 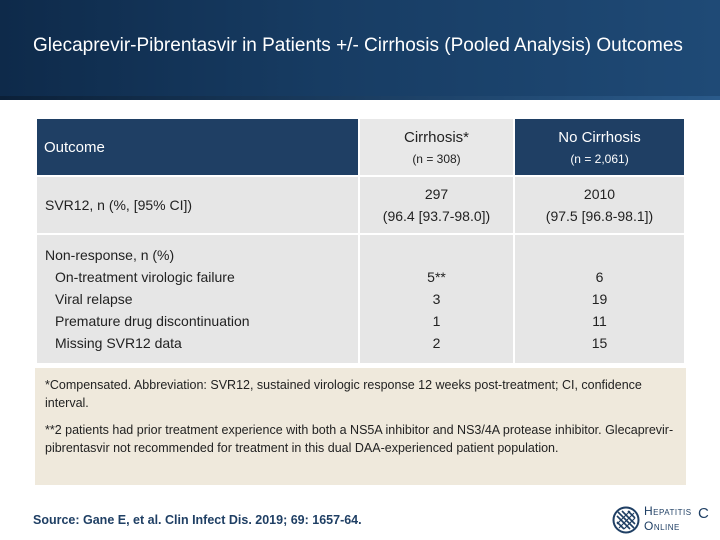 I want to click on nonresponse-label: Non-response, n (%), so click(x=110, y=255).